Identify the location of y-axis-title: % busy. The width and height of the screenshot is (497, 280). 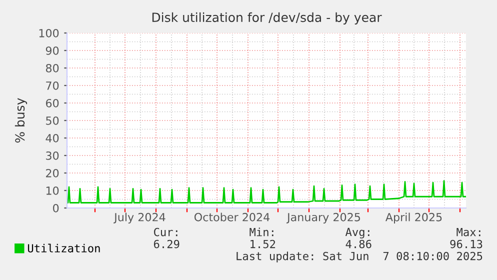
(21, 120).